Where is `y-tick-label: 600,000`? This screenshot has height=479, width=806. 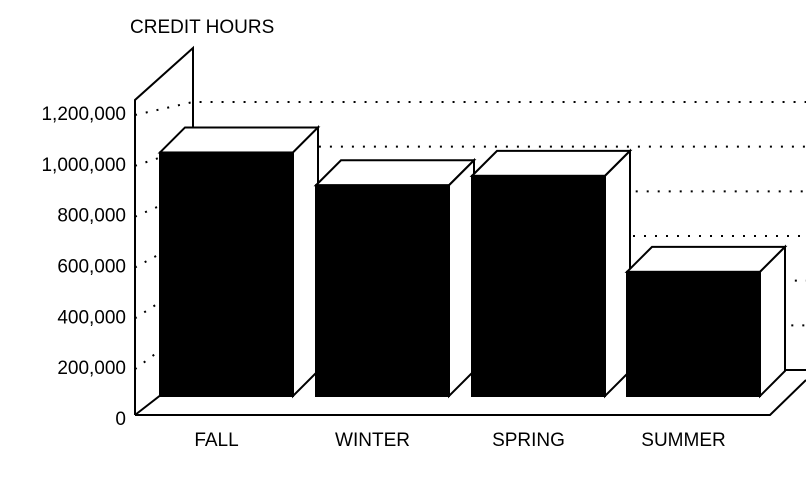
y-tick-label: 600,000 is located at coordinates (91, 267).